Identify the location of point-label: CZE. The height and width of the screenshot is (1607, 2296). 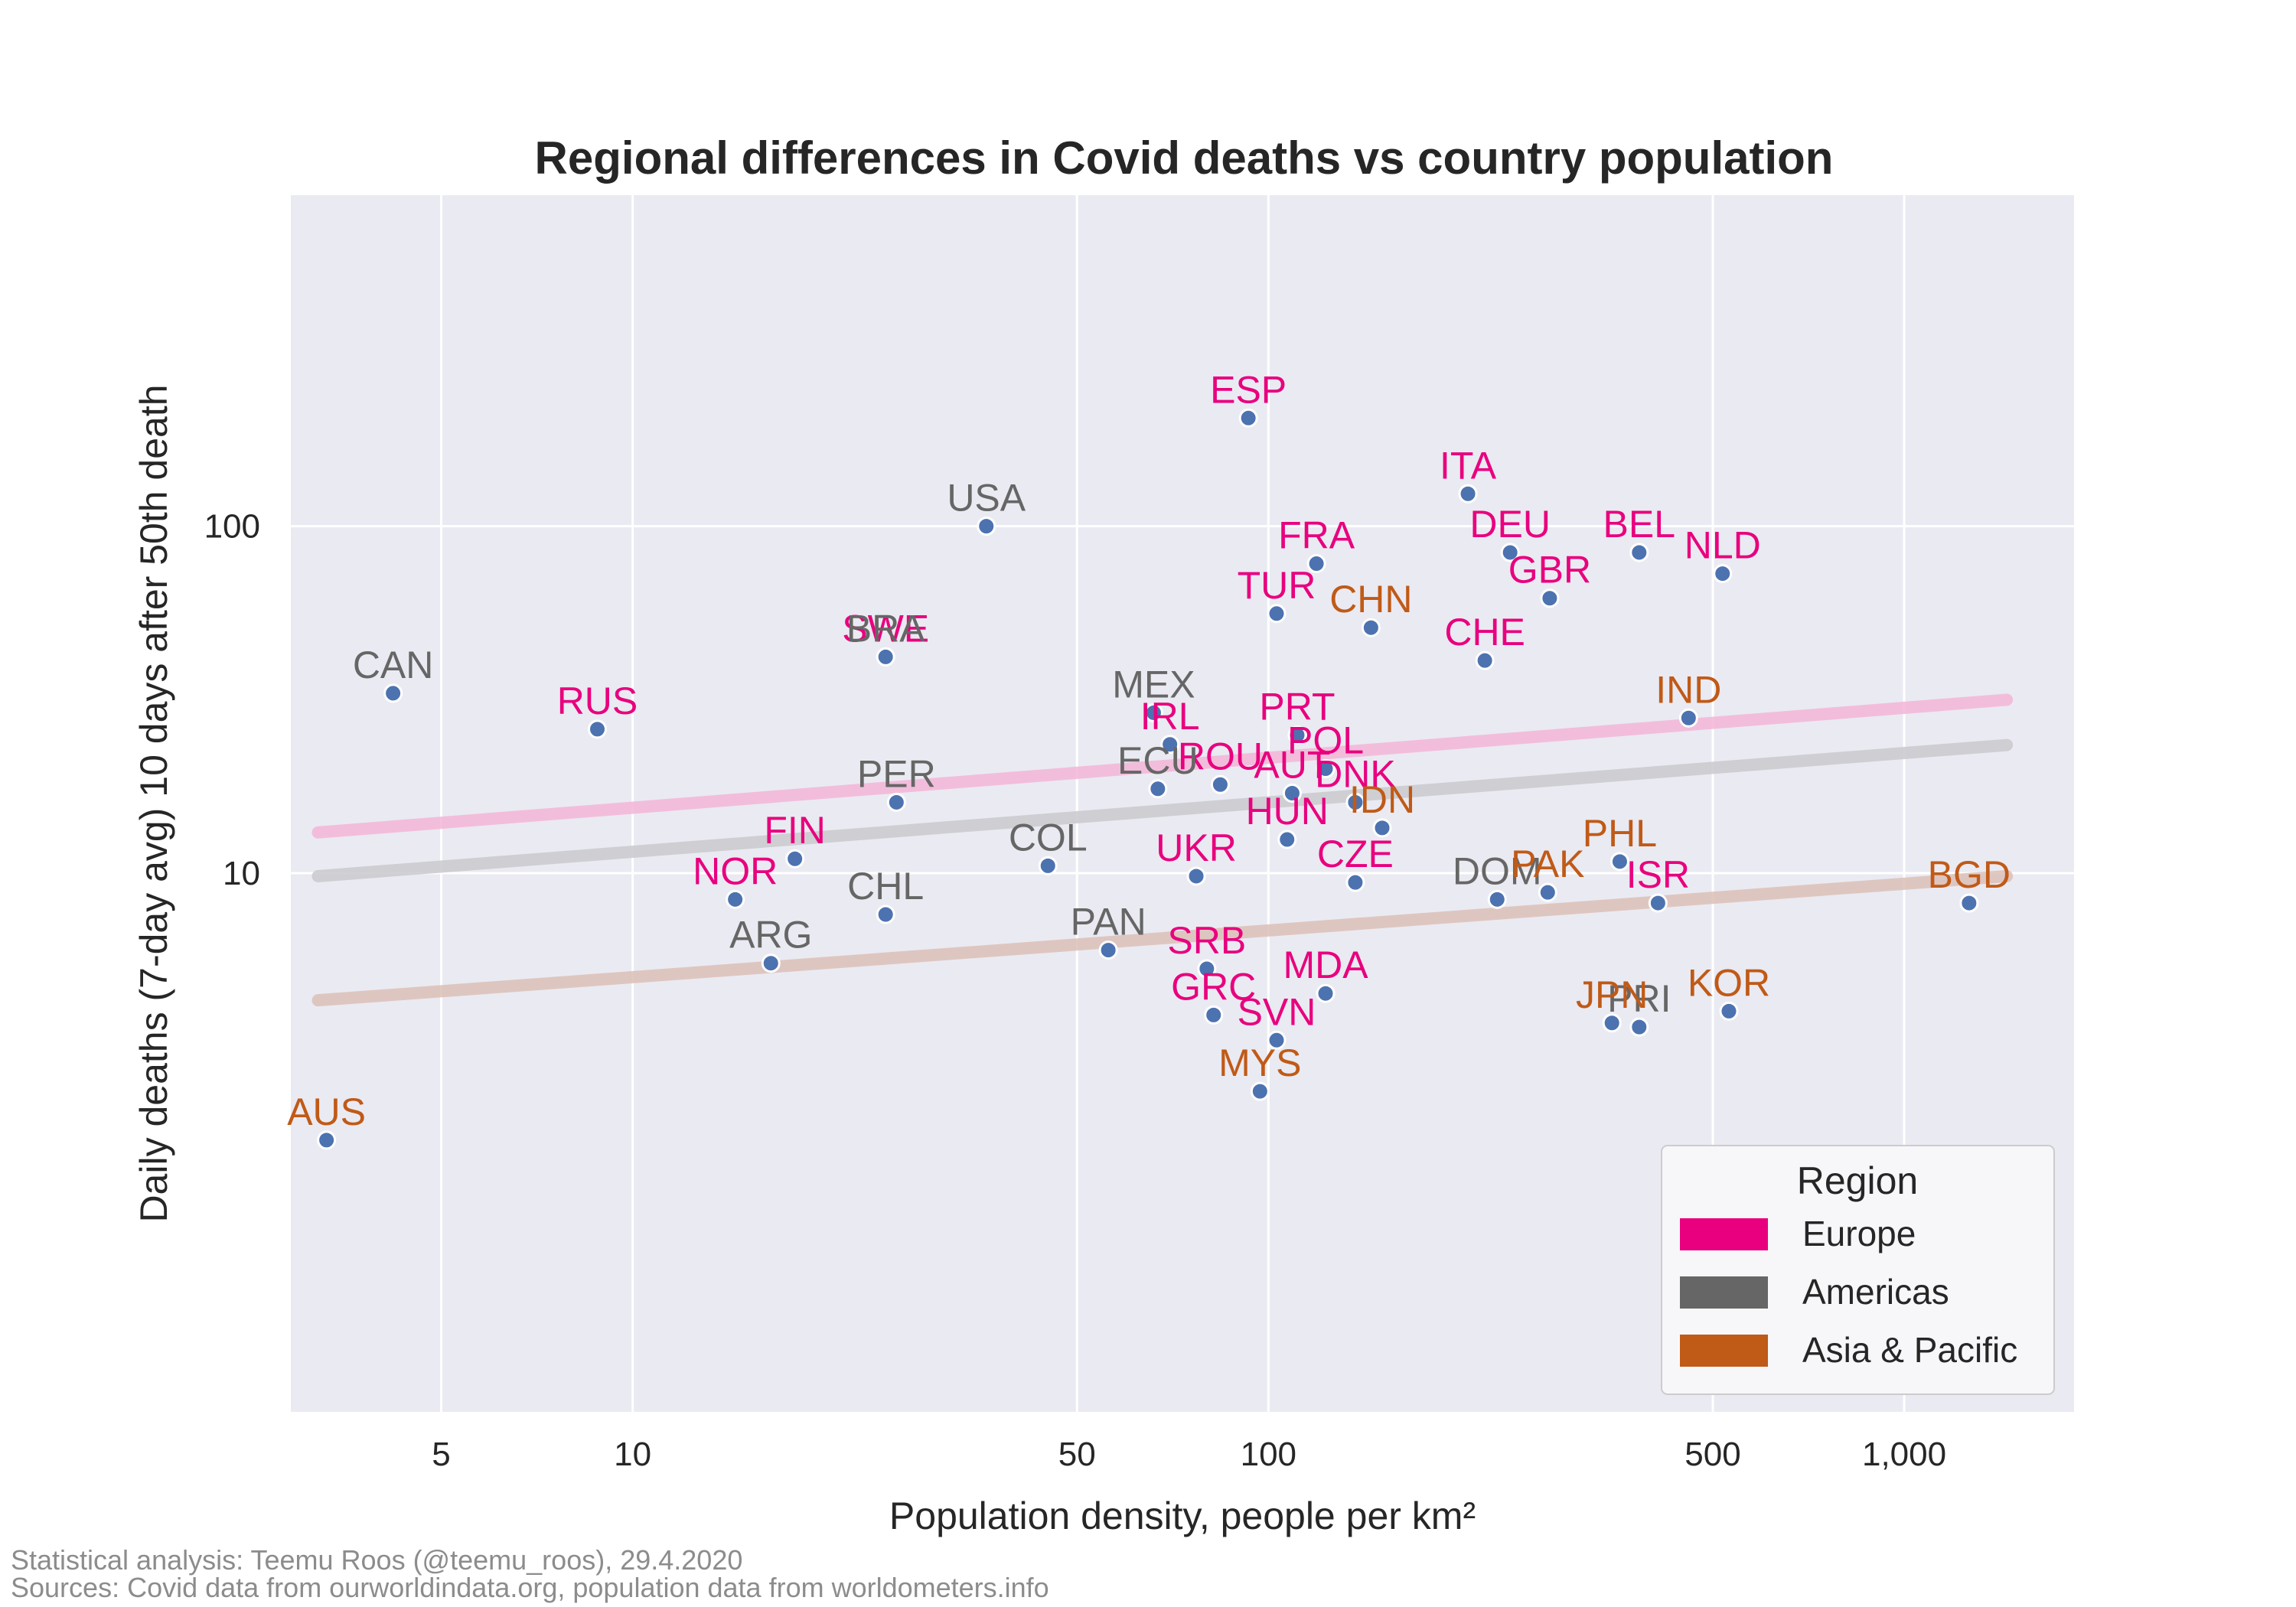
(1355, 854).